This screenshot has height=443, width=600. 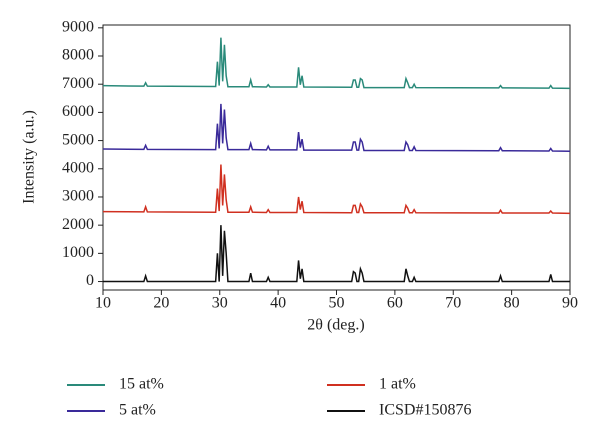 I want to click on y-tick-label: 6000, so click(x=78, y=111).